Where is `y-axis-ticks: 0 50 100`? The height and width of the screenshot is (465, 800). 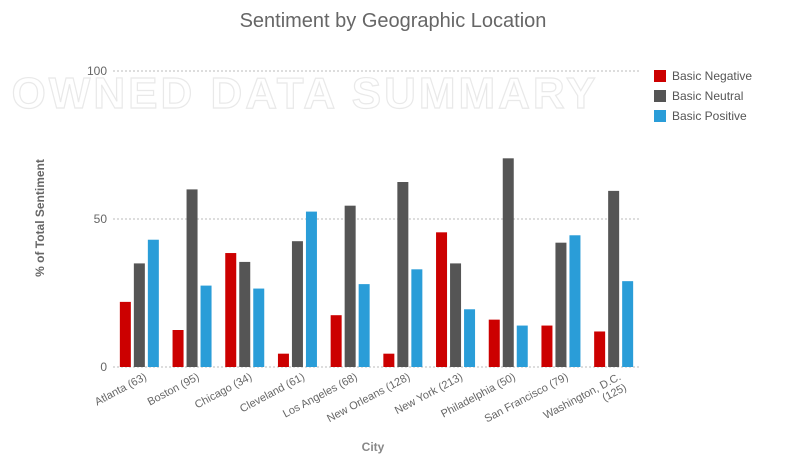
y-axis-ticks: 0 50 100 is located at coordinates (97, 219).